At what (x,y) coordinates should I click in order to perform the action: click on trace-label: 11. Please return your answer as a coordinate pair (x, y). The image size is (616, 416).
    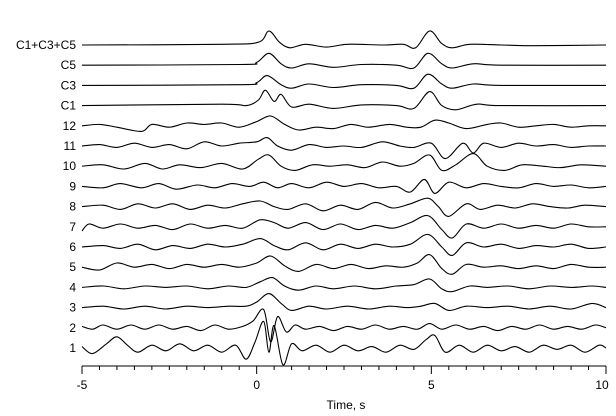
    Looking at the image, I should click on (70, 146).